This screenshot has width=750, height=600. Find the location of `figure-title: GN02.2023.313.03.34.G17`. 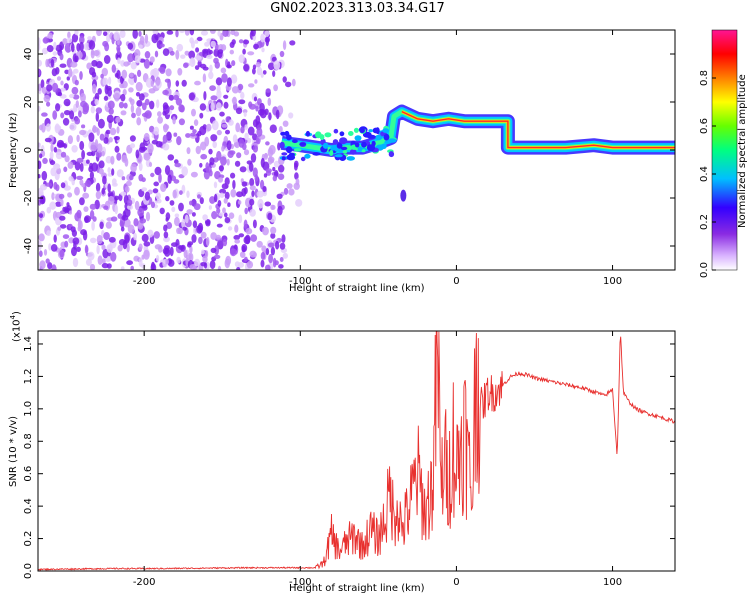

figure-title: GN02.2023.313.03.34.G17 is located at coordinates (357, 8).